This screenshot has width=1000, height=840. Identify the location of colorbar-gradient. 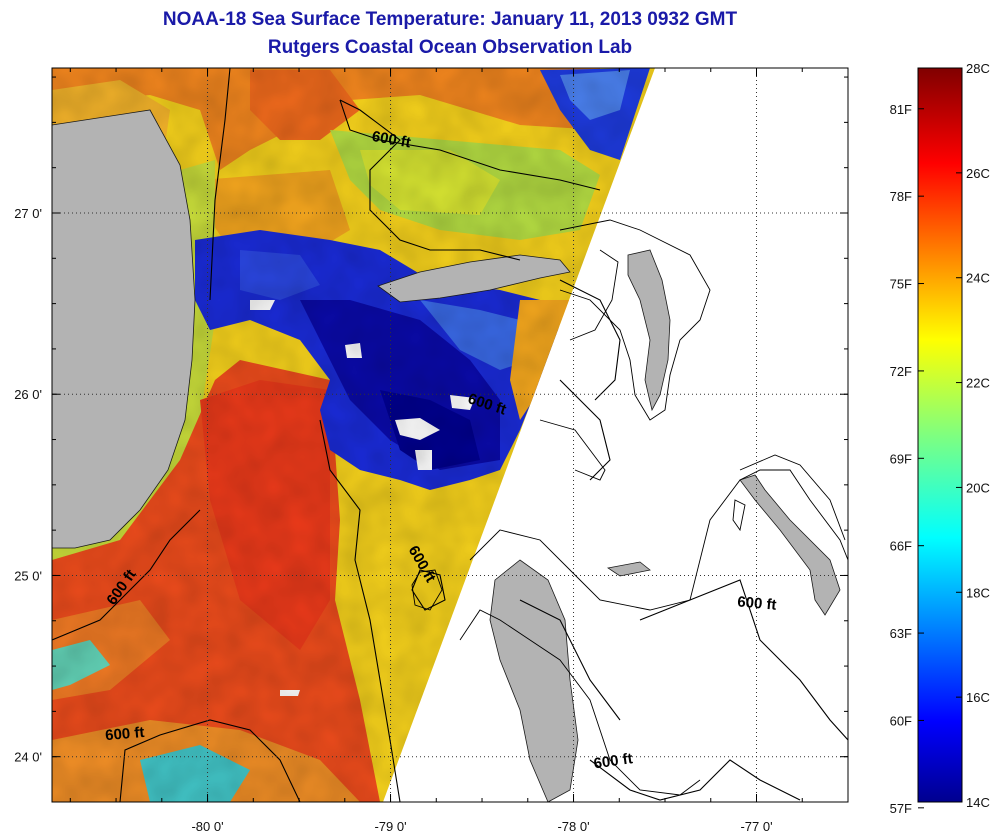
(940, 435).